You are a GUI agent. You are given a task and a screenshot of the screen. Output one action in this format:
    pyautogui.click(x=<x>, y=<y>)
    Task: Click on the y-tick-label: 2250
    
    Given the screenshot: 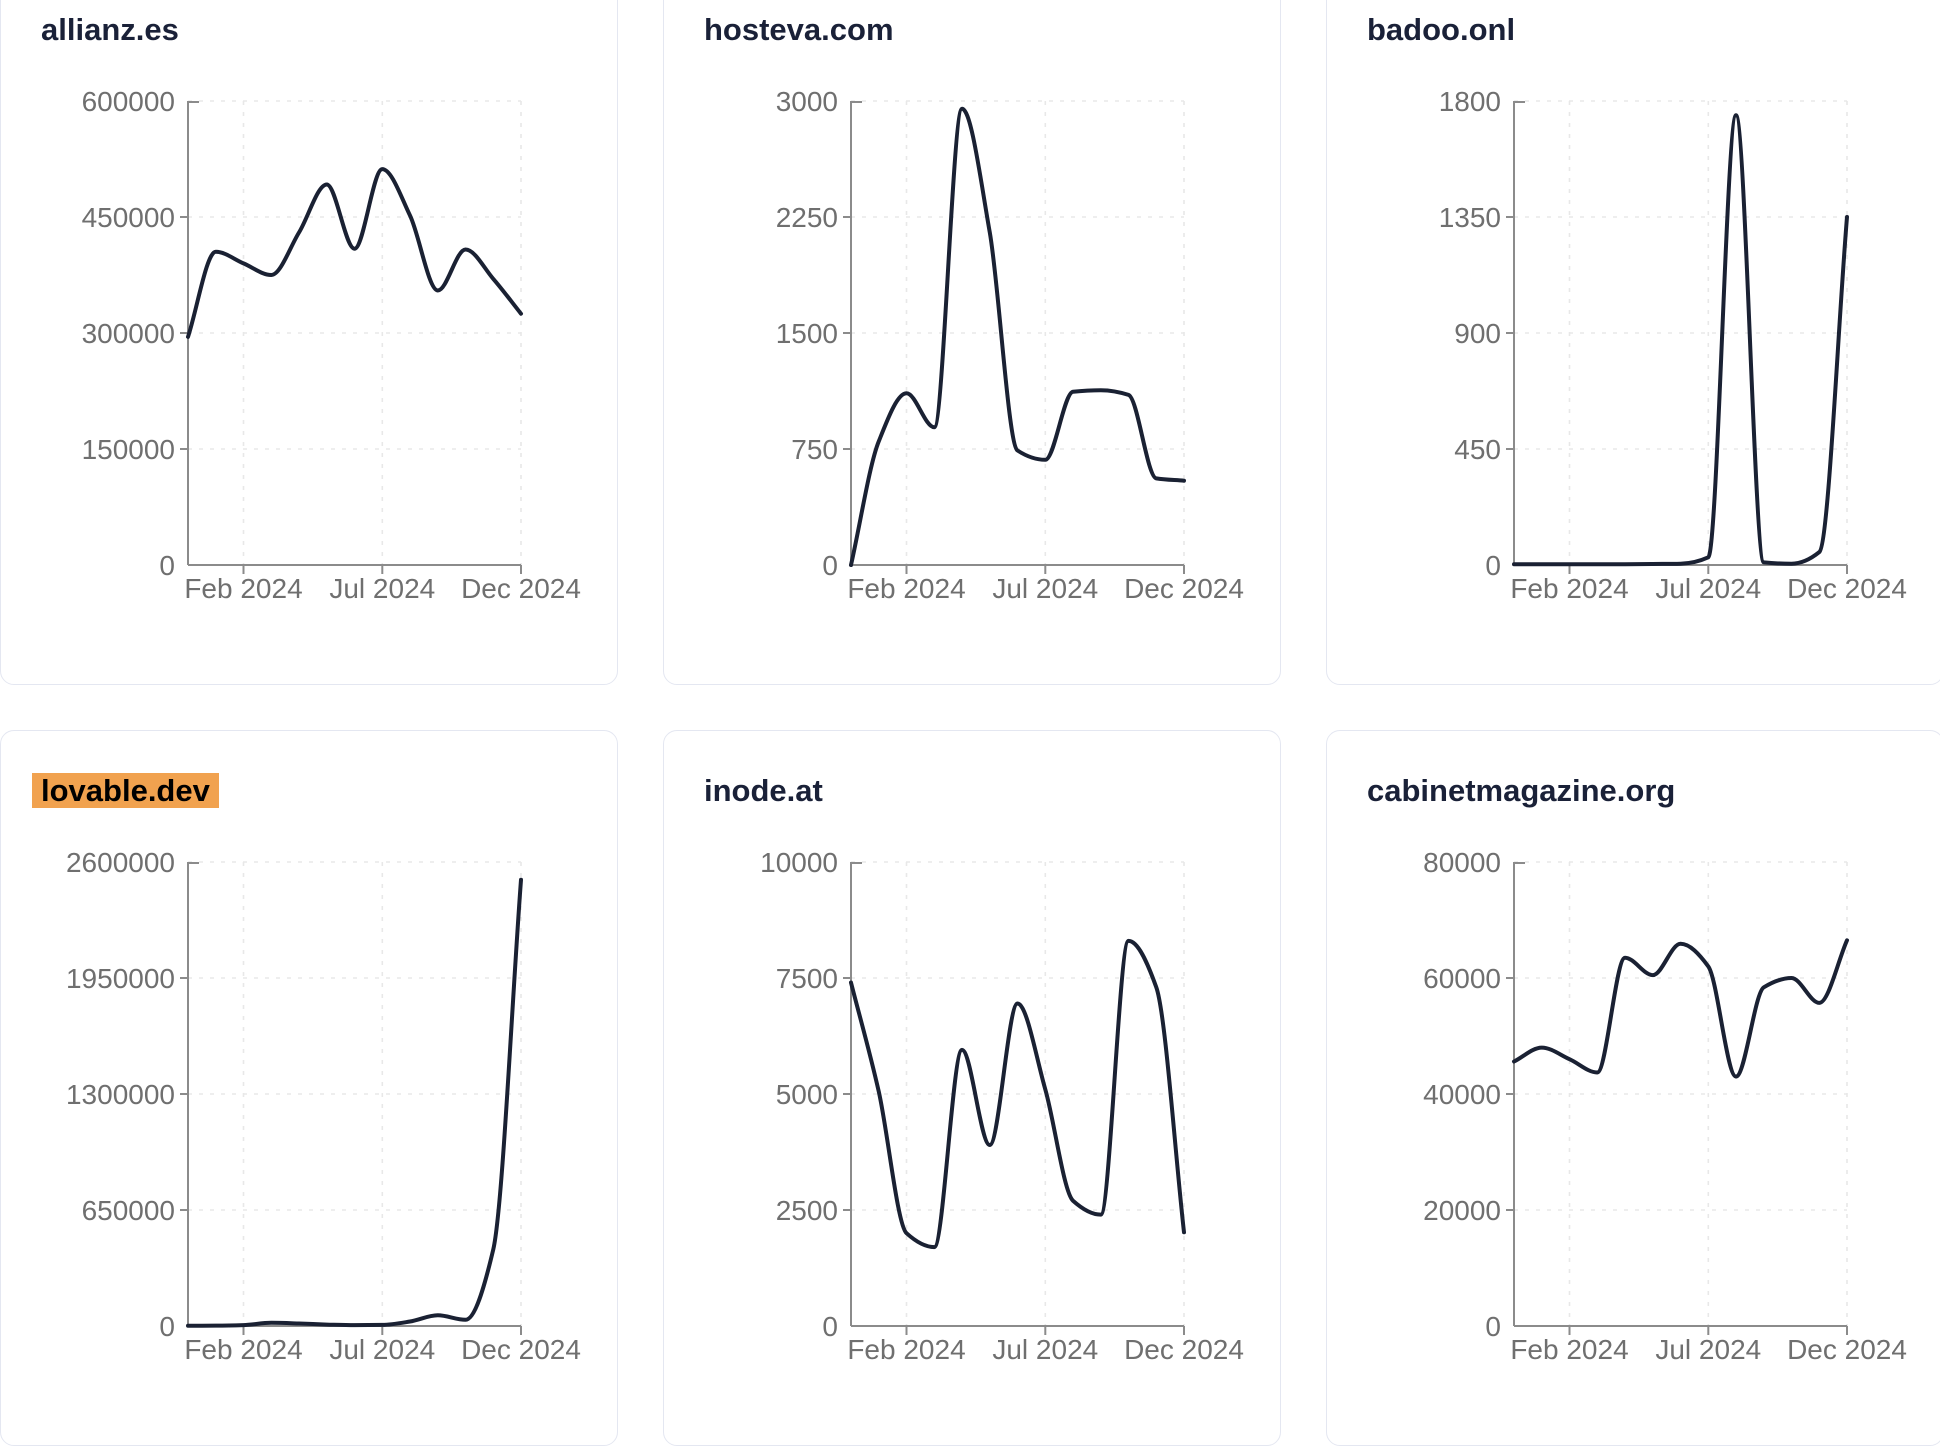 What is the action you would take?
    pyautogui.click(x=807, y=217)
    